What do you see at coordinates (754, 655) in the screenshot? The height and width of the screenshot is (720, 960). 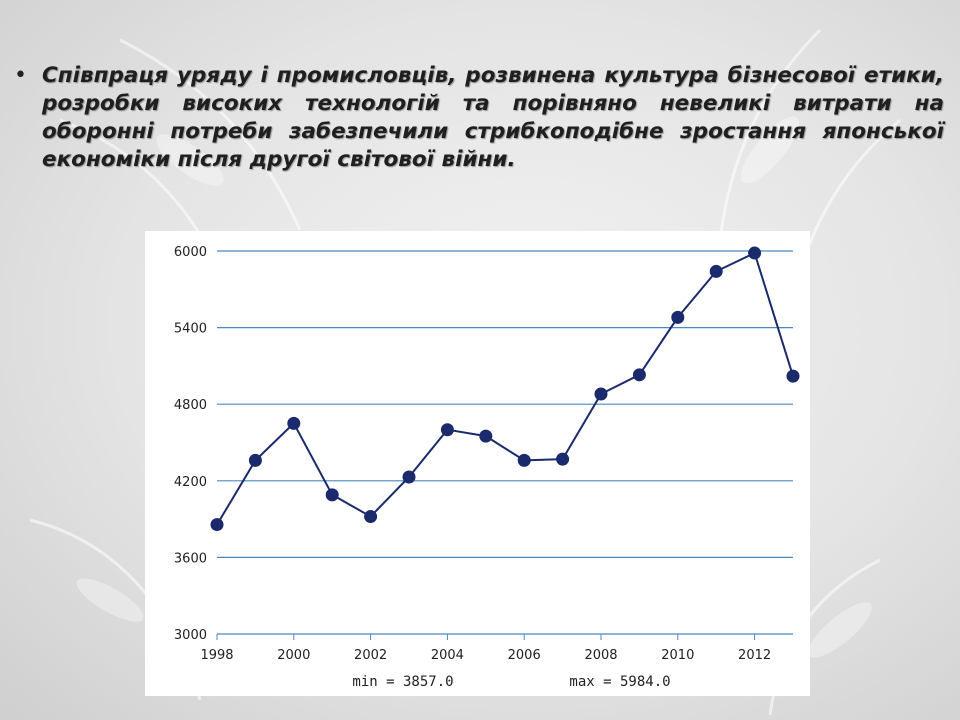 I see `x-tick-label: 2012` at bounding box center [754, 655].